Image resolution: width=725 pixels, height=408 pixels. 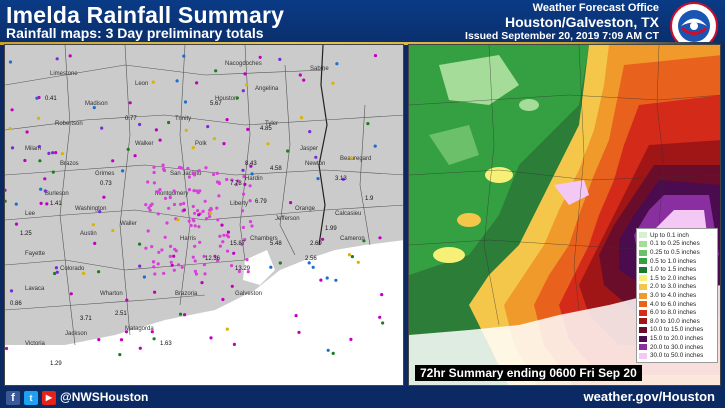 I want to click on county-label: Beauregard, so click(x=355, y=159).